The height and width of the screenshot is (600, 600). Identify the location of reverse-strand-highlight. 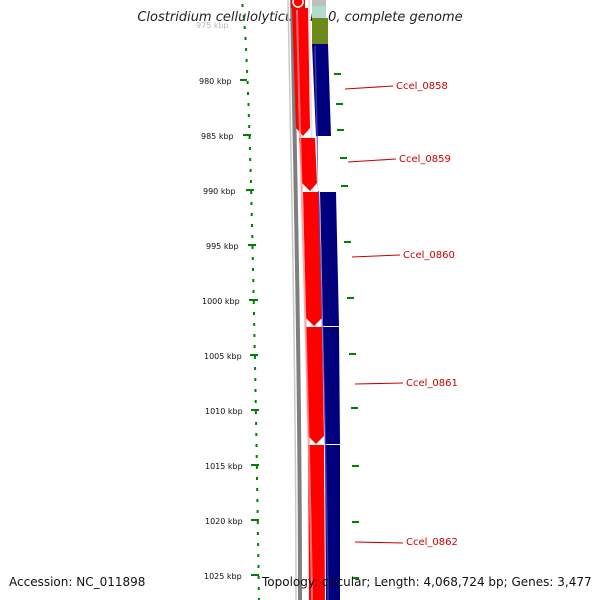
(321, 322).